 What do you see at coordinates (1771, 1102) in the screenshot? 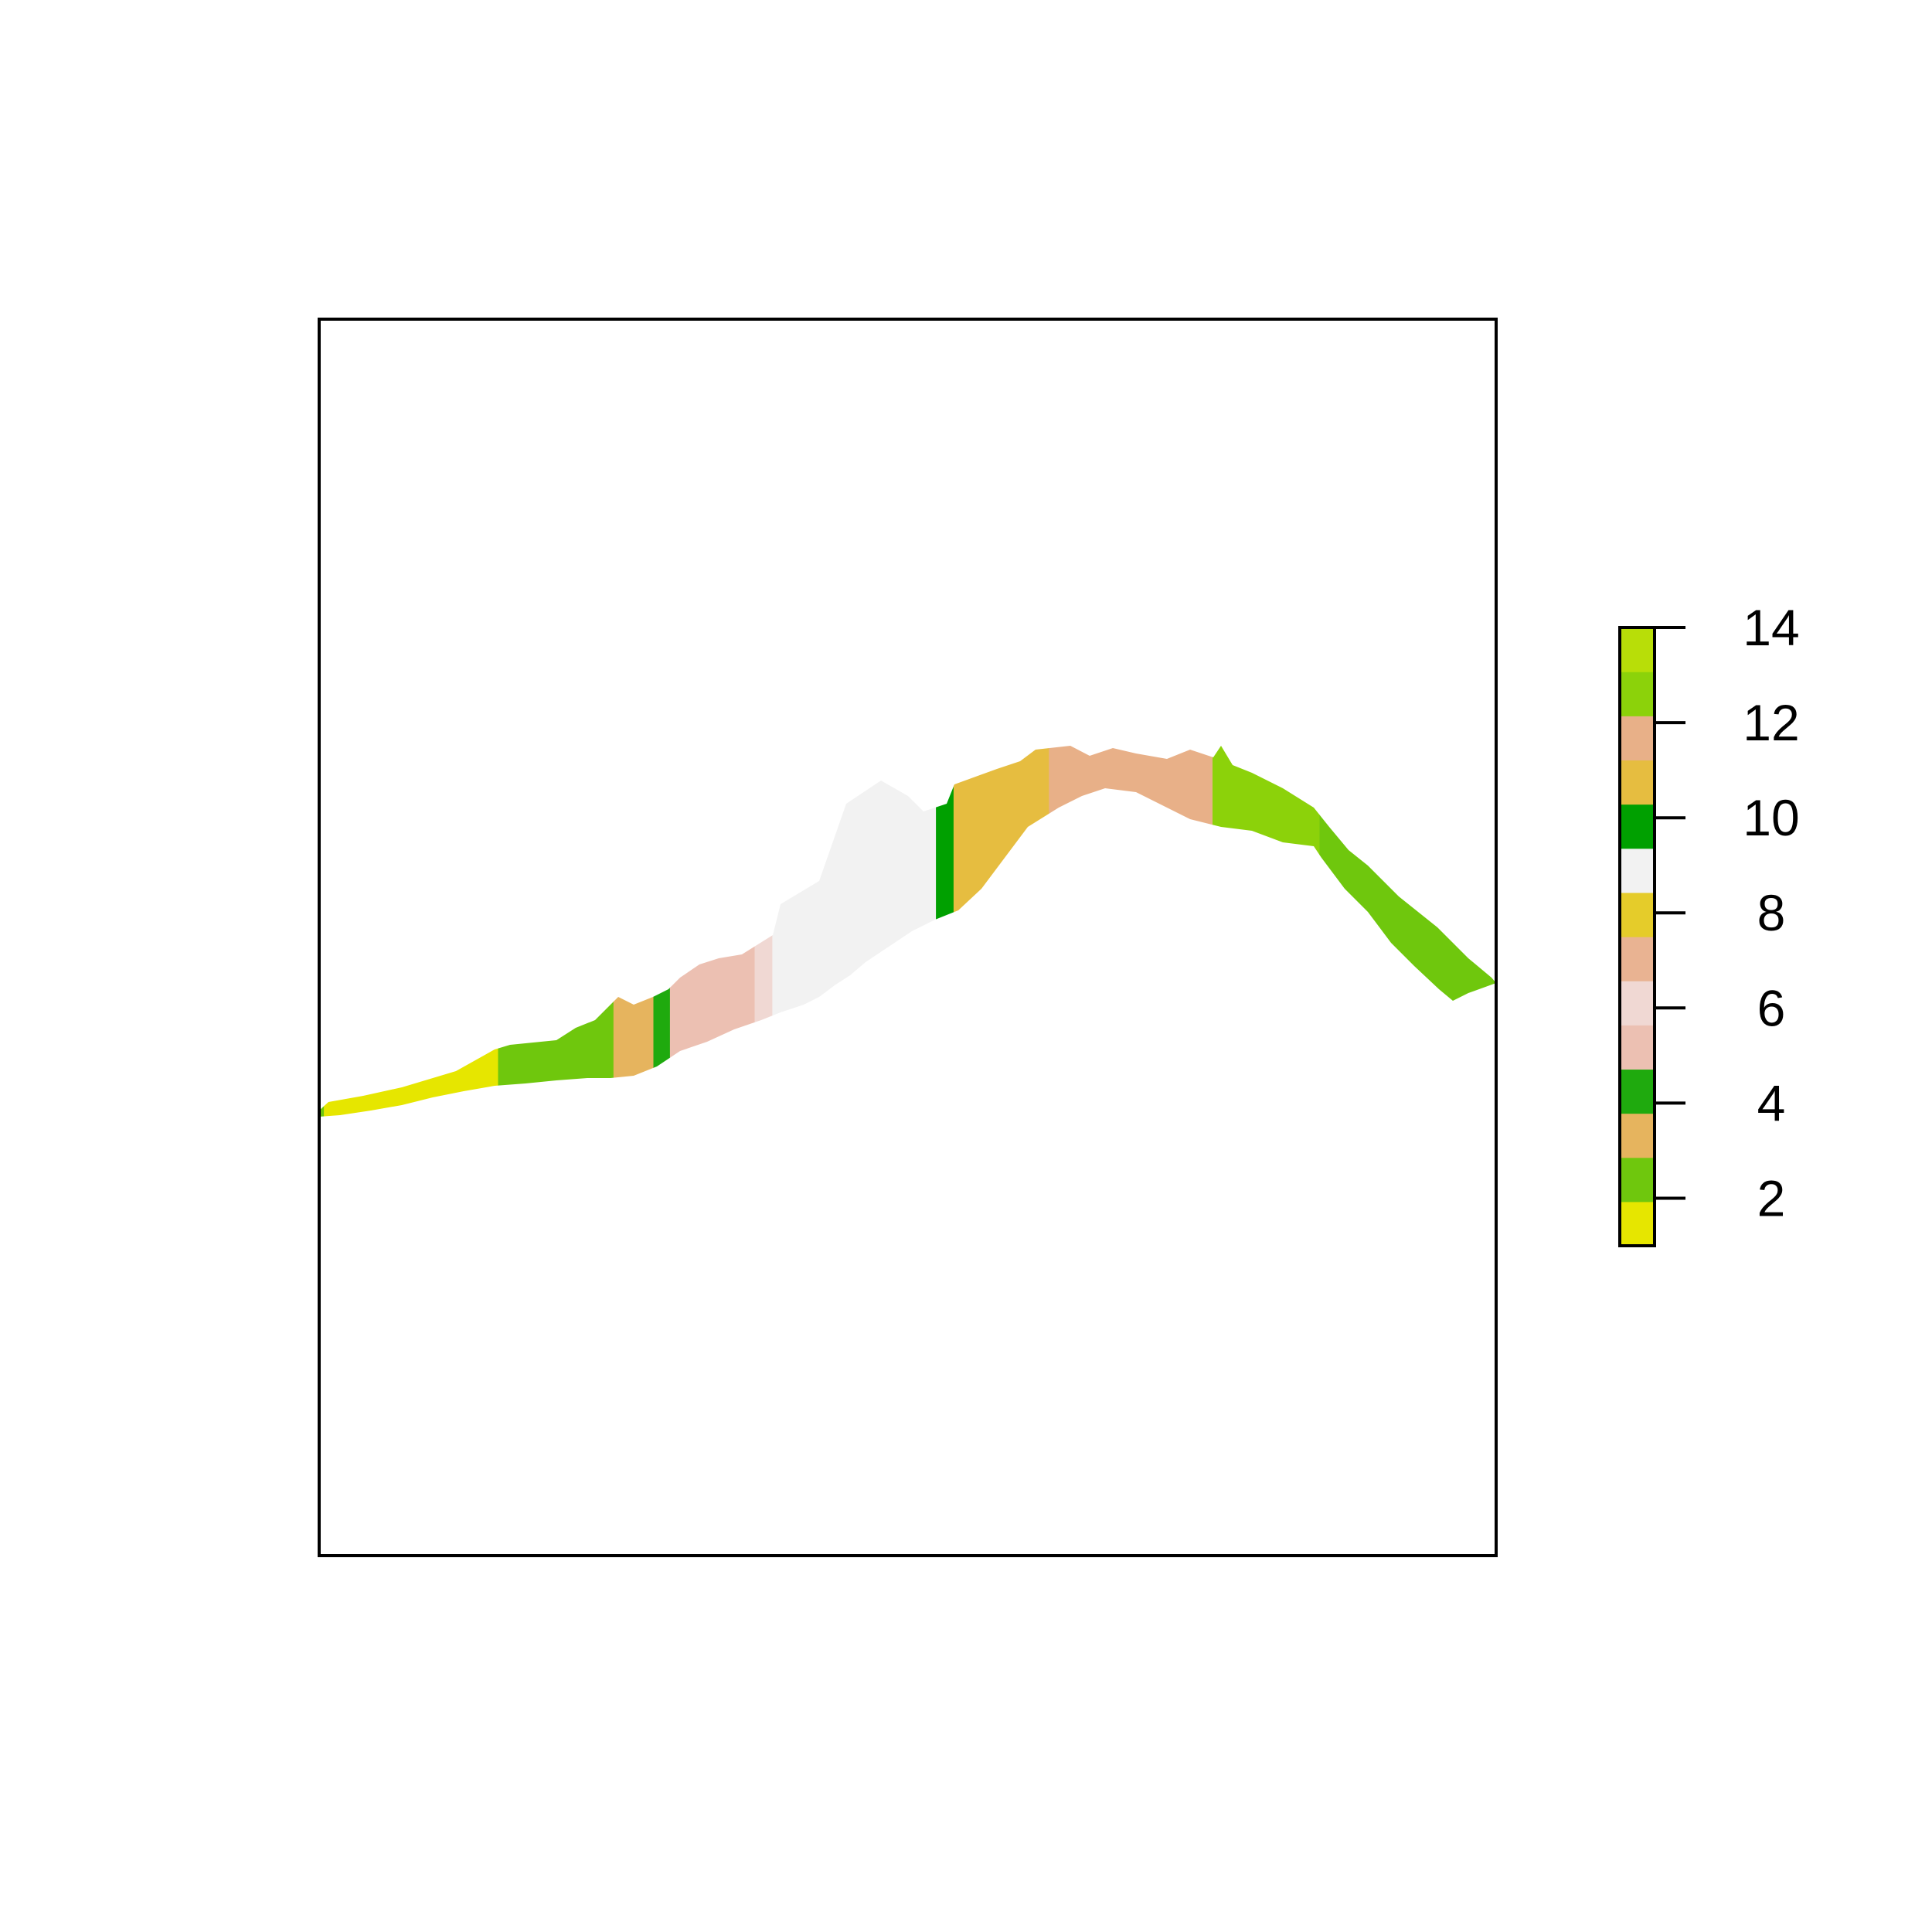
I see `legend-tick-label-4: 4` at bounding box center [1771, 1102].